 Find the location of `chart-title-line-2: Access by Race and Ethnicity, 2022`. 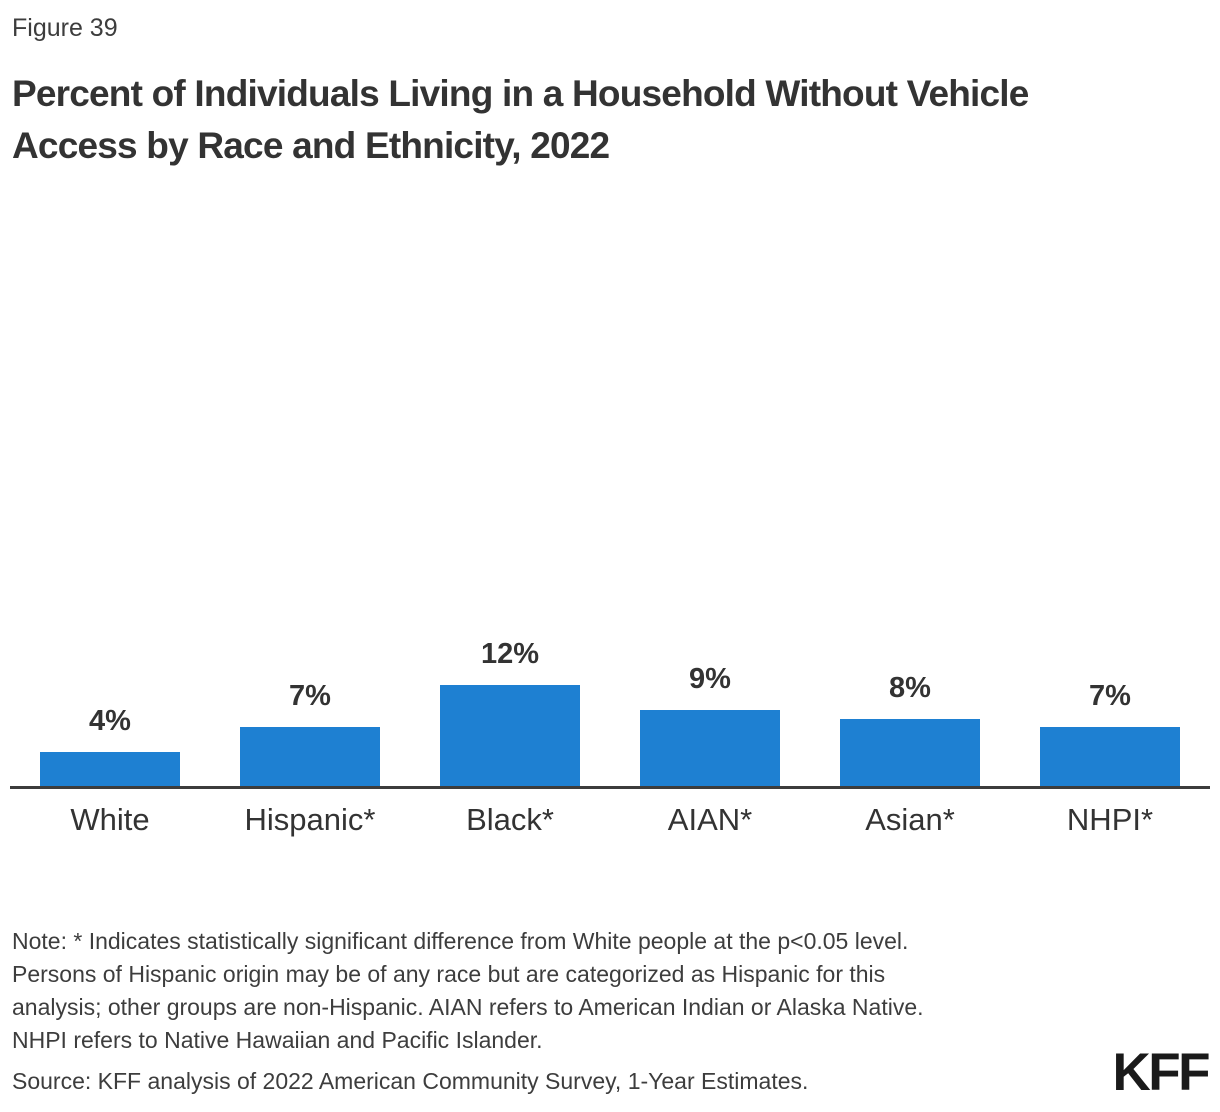

chart-title-line-2: Access by Race and Ethnicity, 2022 is located at coordinates (311, 145).